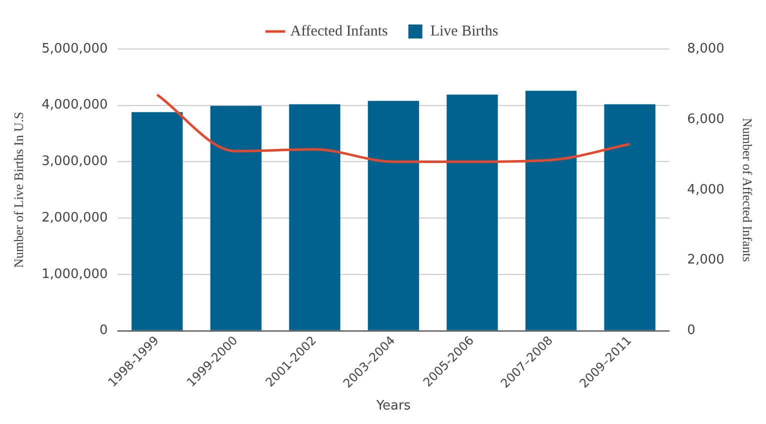  Describe the element at coordinates (103, 330) in the screenshot. I see `y-tick-label: 0` at that location.